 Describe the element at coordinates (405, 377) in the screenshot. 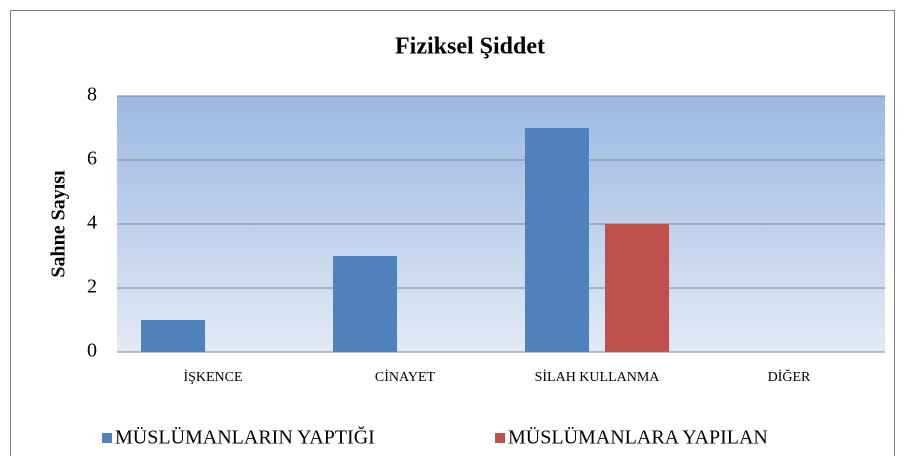

I see `x-tick-label: CİNAYET` at that location.